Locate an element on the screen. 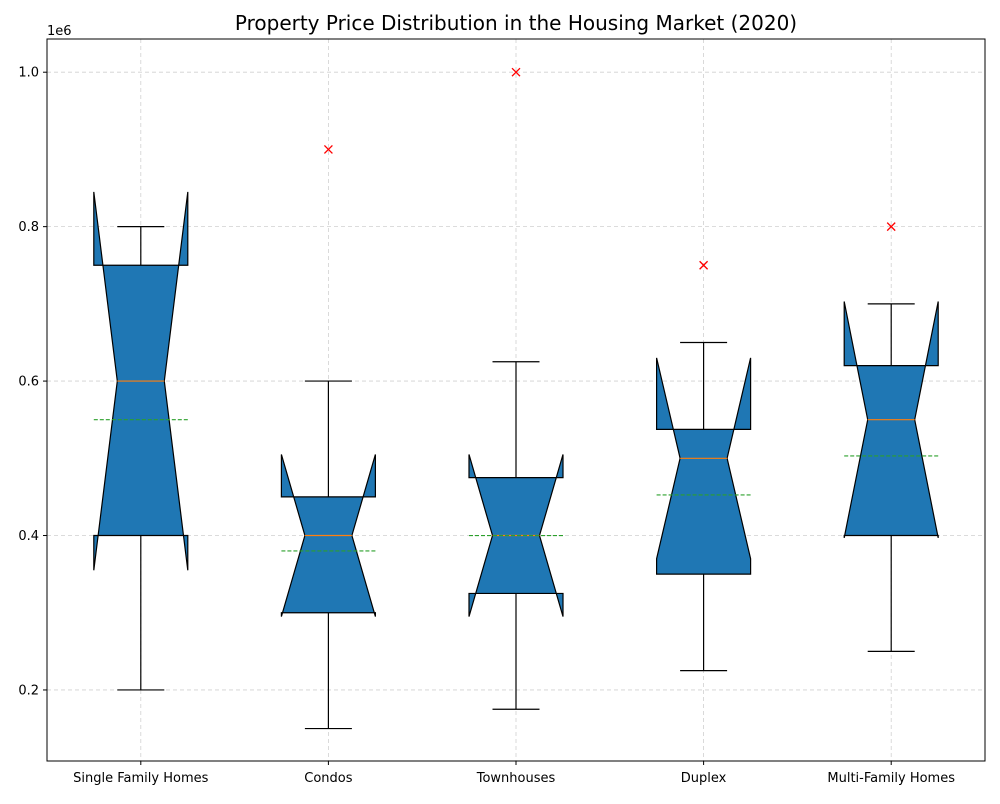  notched-box is located at coordinates (703, 466).